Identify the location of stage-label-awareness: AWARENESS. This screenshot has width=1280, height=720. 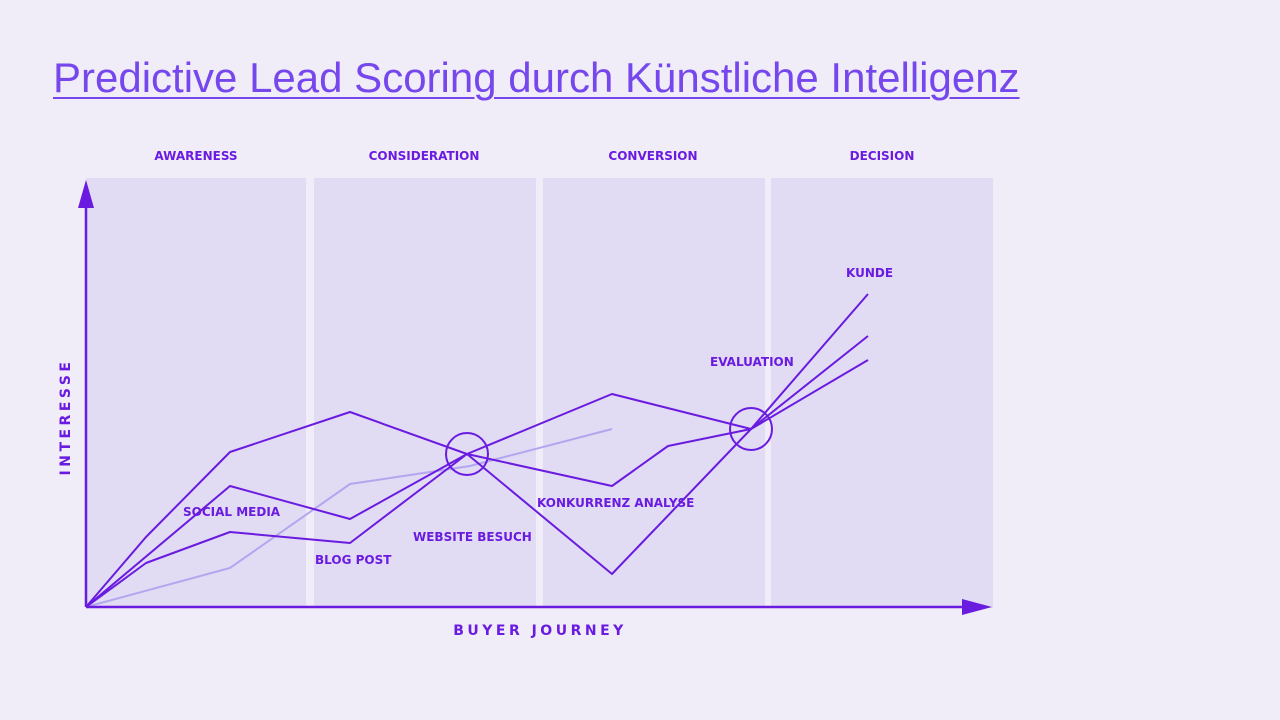
(195, 156).